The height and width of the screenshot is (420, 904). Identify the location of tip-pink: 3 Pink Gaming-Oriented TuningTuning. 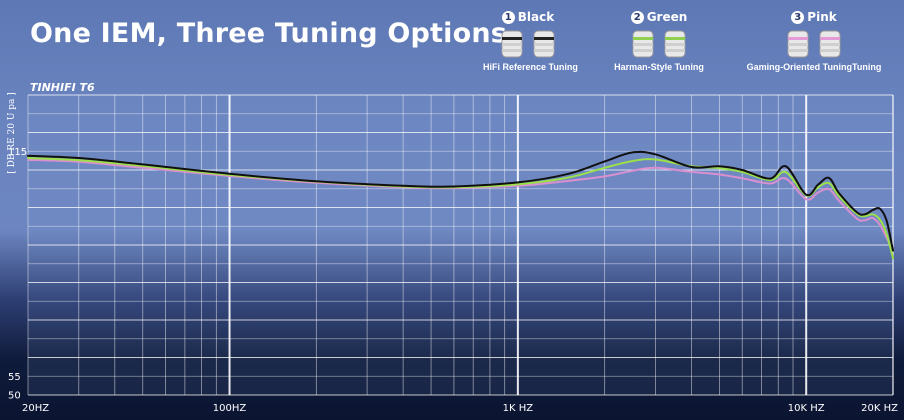
(814, 41).